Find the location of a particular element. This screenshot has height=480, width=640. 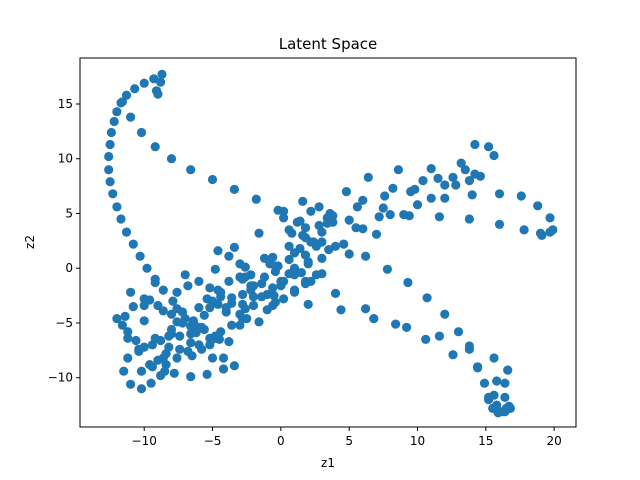

x-axis: −10 −5 0 5 10 15 20 is located at coordinates (347, 437).